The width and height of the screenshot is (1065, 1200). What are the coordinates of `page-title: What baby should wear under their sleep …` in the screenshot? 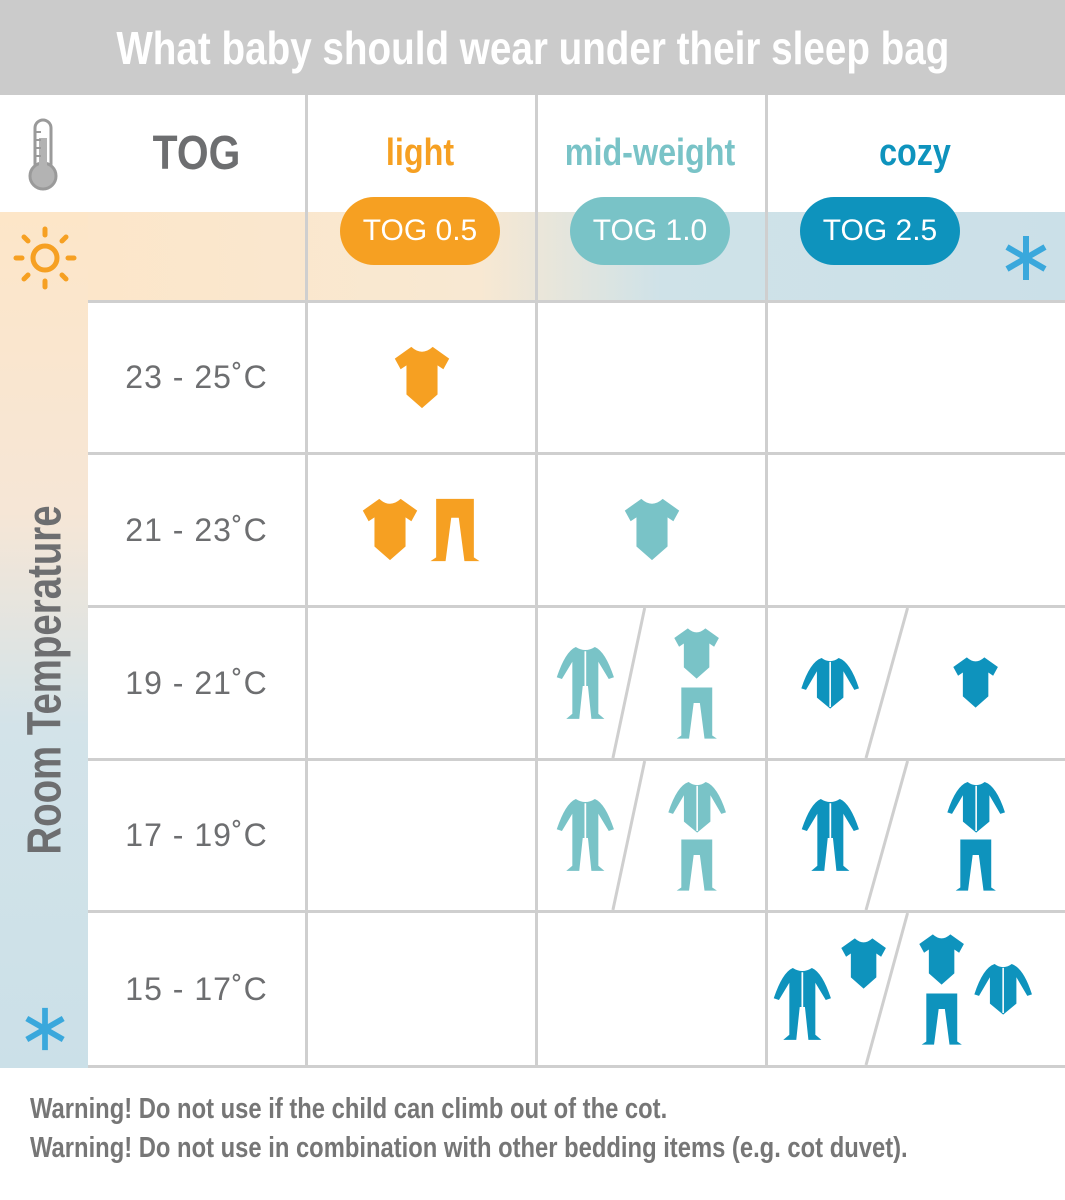 It's located at (532, 47).